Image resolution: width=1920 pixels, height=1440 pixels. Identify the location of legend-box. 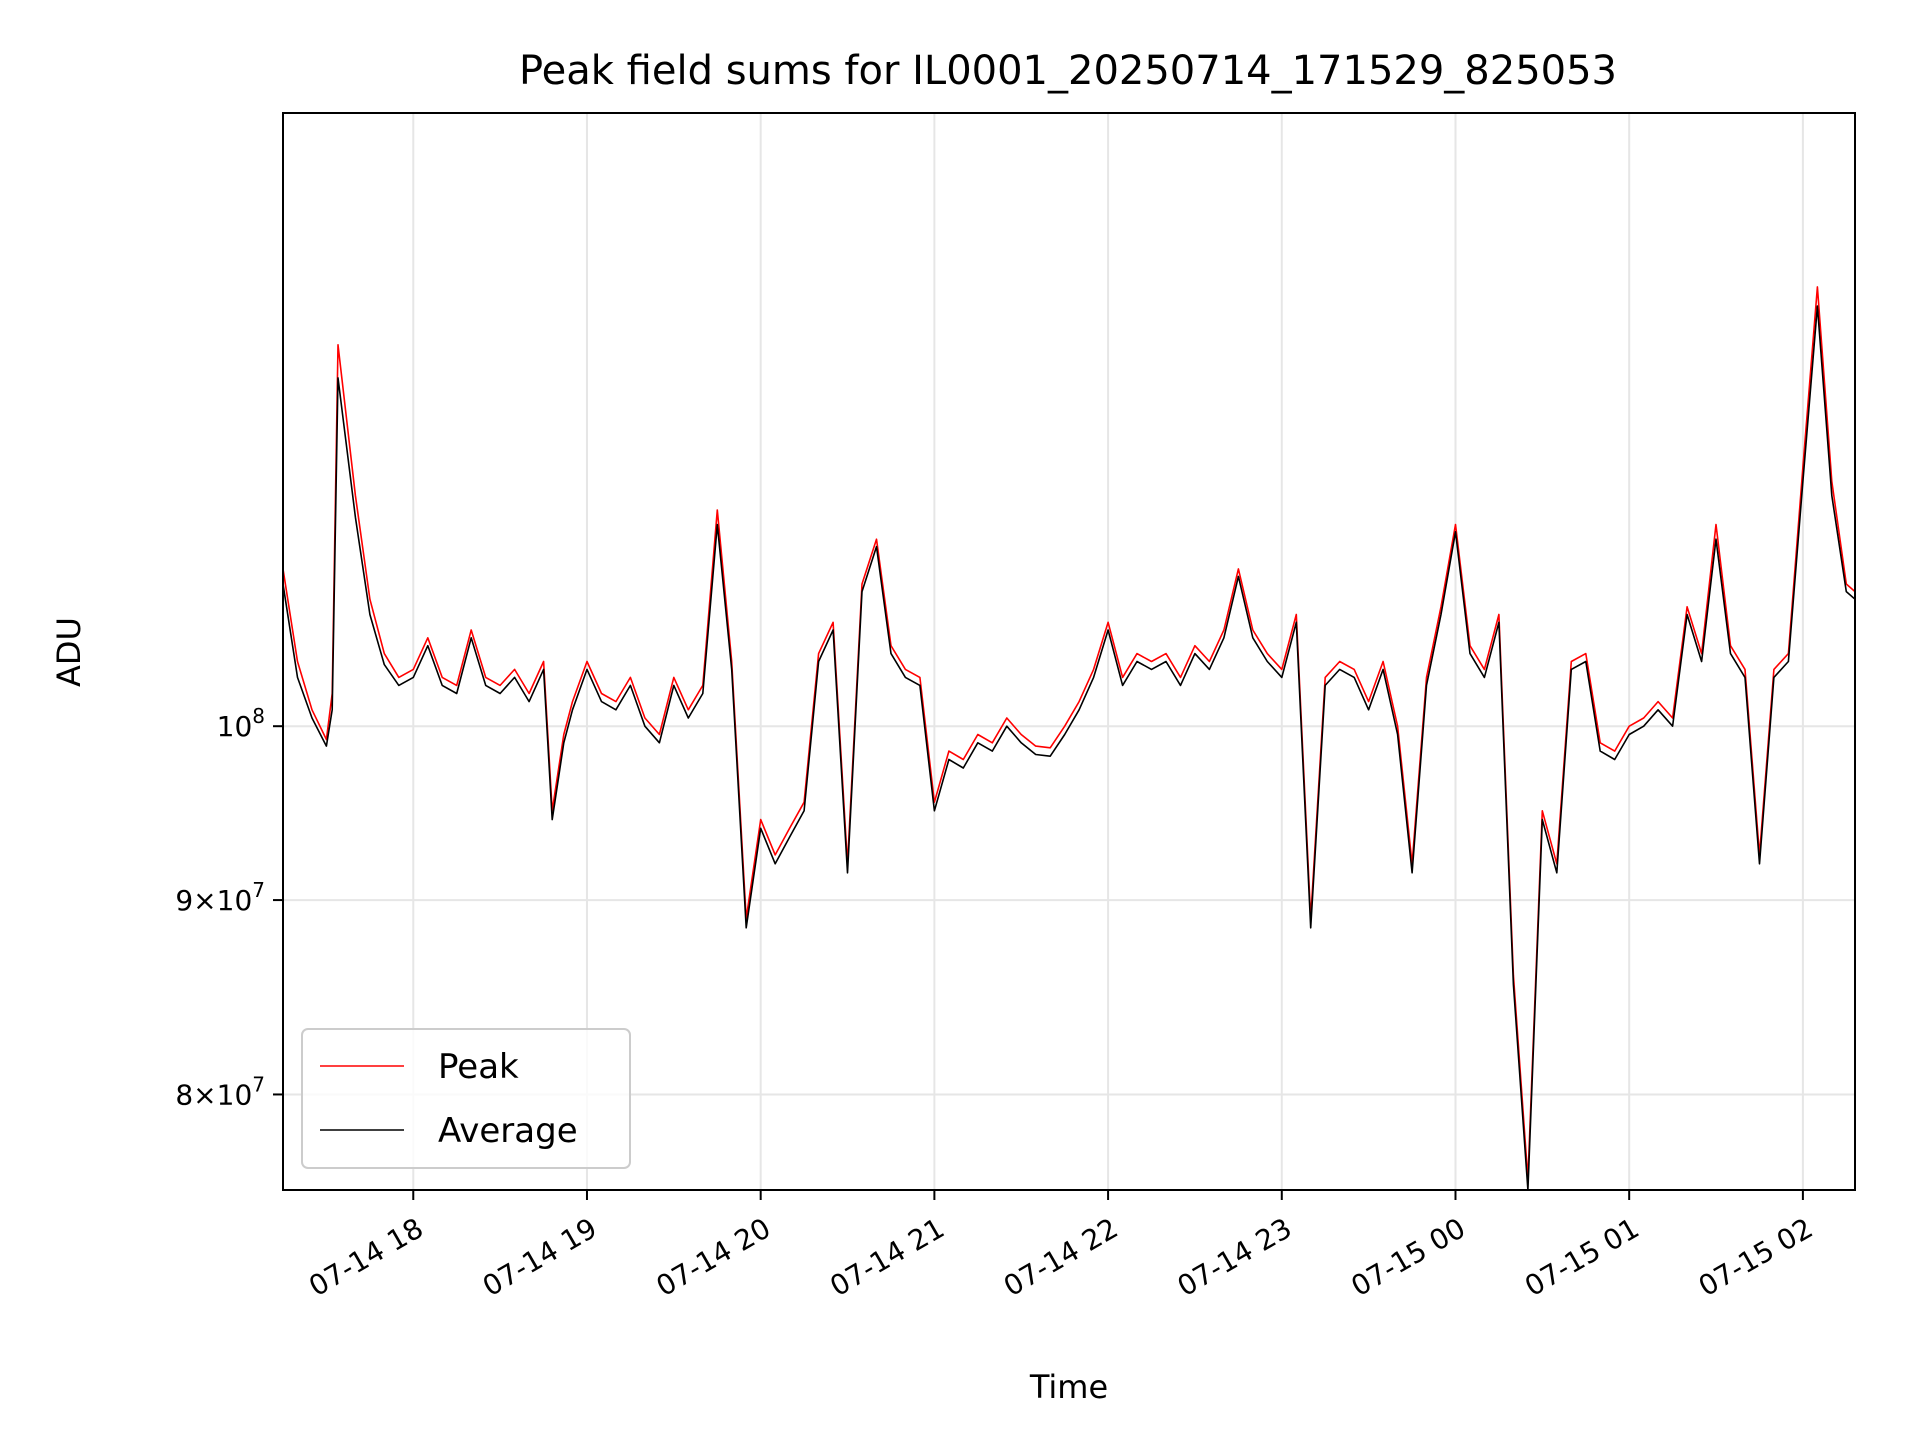
(466, 1098).